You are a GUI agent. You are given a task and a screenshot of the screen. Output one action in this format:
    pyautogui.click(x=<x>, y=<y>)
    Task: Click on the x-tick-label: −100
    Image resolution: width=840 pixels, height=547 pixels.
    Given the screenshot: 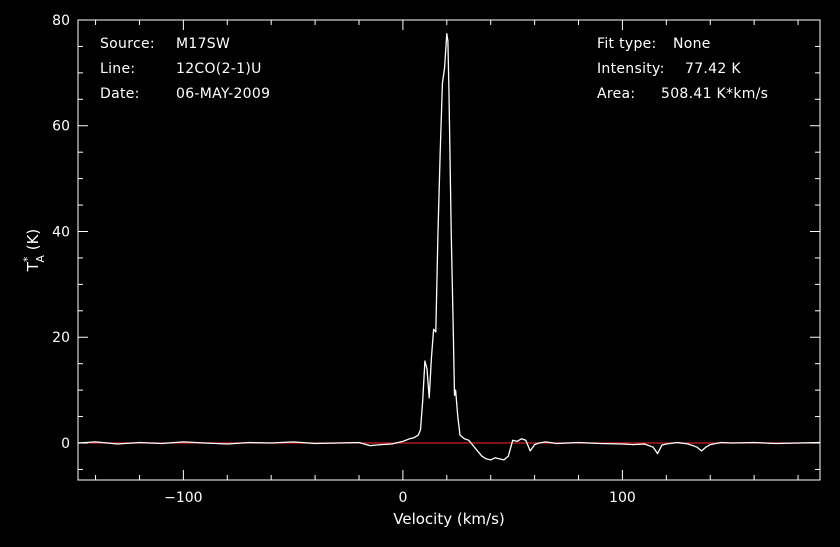 What is the action you would take?
    pyautogui.click(x=183, y=498)
    